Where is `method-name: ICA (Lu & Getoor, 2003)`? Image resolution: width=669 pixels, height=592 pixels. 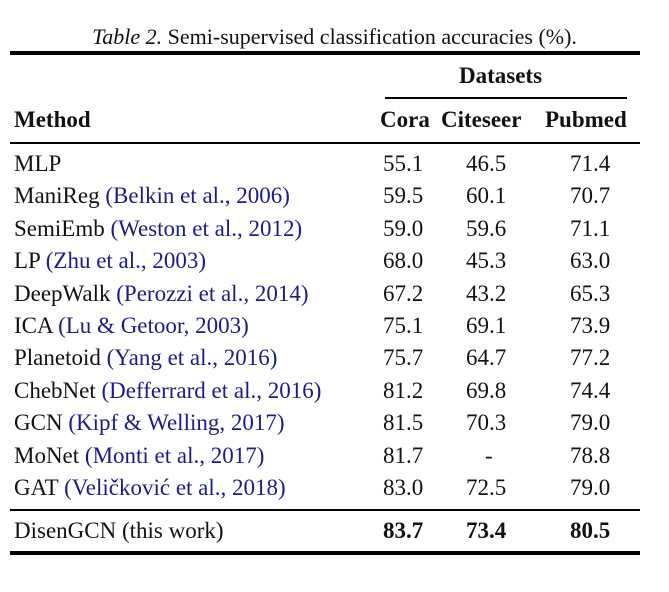 method-name: ICA (Lu & Getoor, 2003) is located at coordinates (131, 326).